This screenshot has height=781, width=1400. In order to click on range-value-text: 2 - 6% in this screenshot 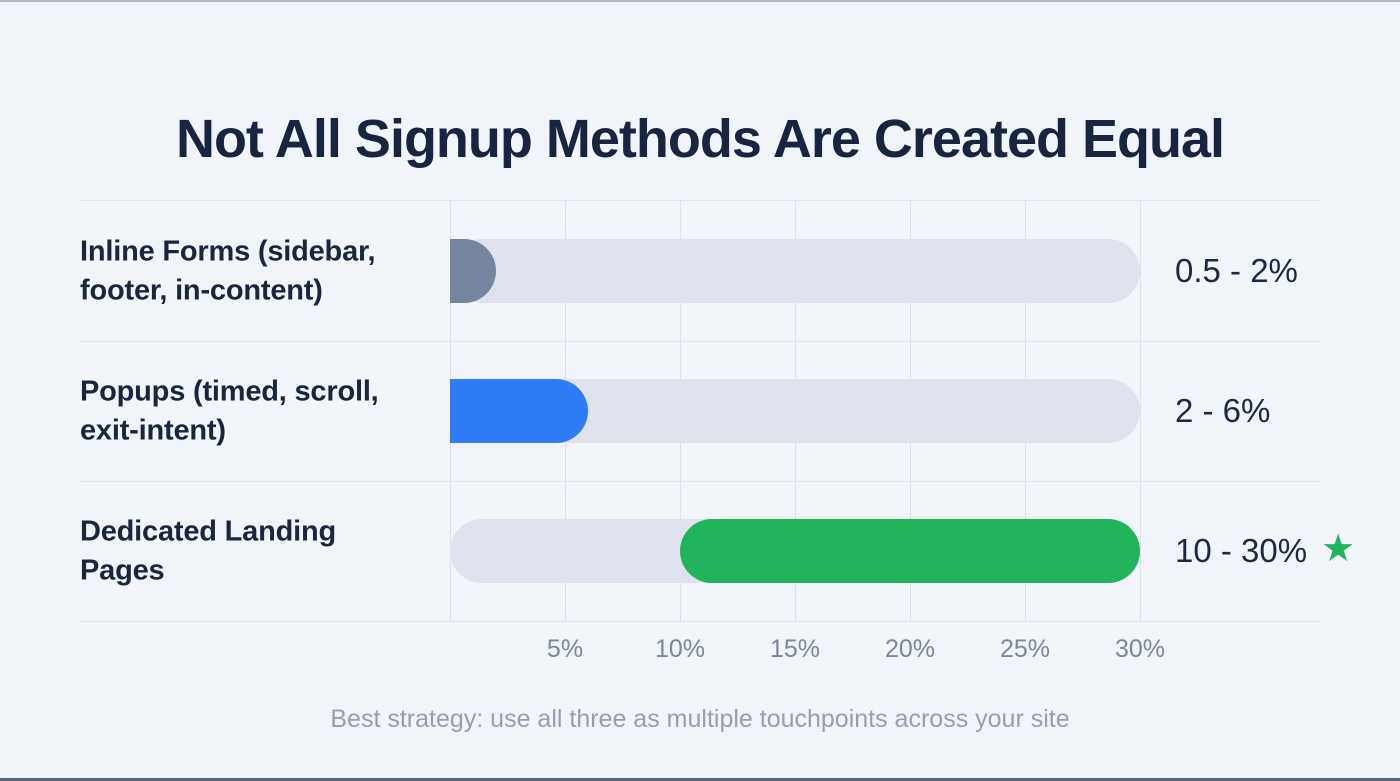, I will do `click(1223, 410)`.